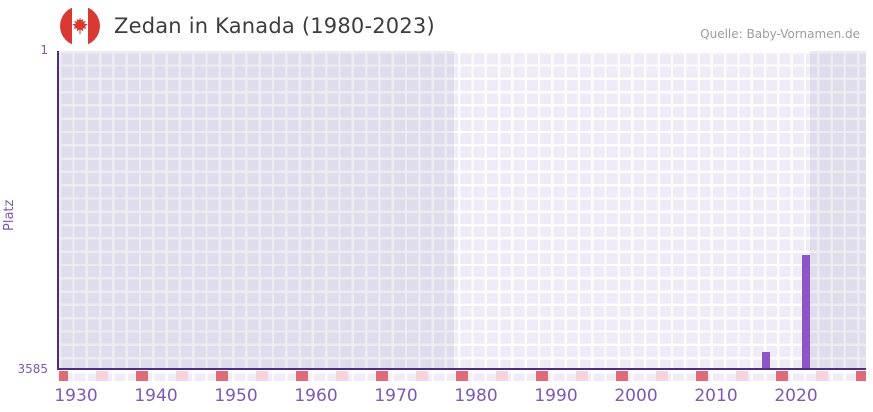 The width and height of the screenshot is (873, 412). What do you see at coordinates (796, 396) in the screenshot?
I see `x-tick-label-2020: 2020` at bounding box center [796, 396].